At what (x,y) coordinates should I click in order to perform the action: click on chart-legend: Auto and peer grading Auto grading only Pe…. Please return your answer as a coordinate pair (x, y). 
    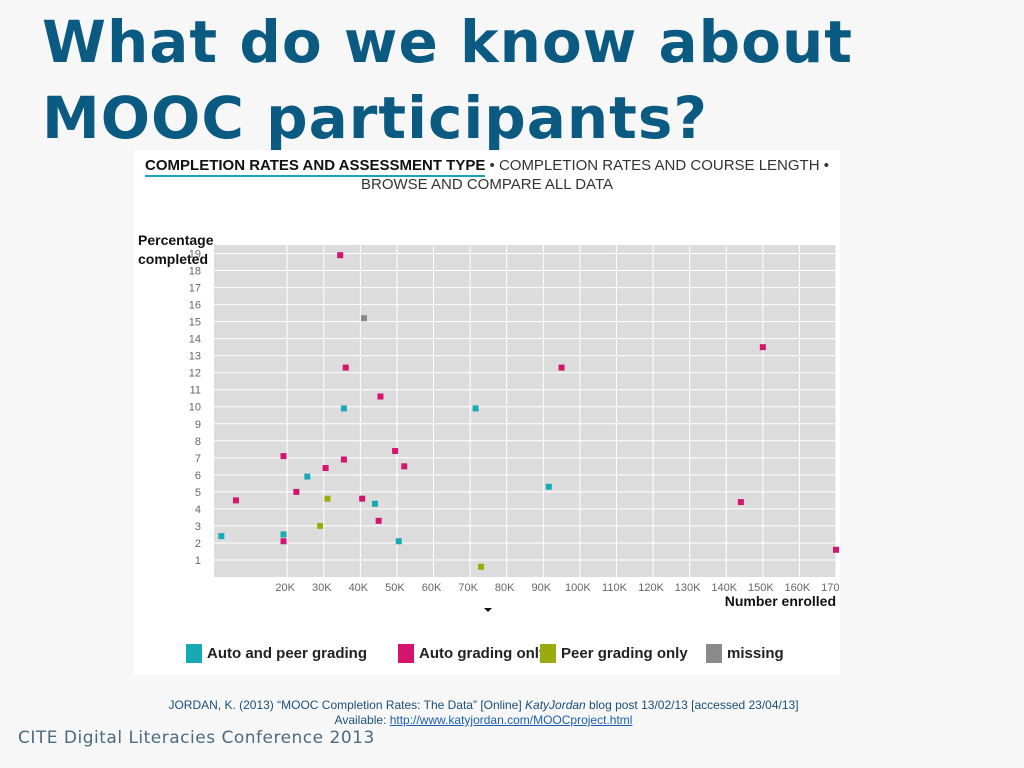
    Looking at the image, I should click on (511, 655).